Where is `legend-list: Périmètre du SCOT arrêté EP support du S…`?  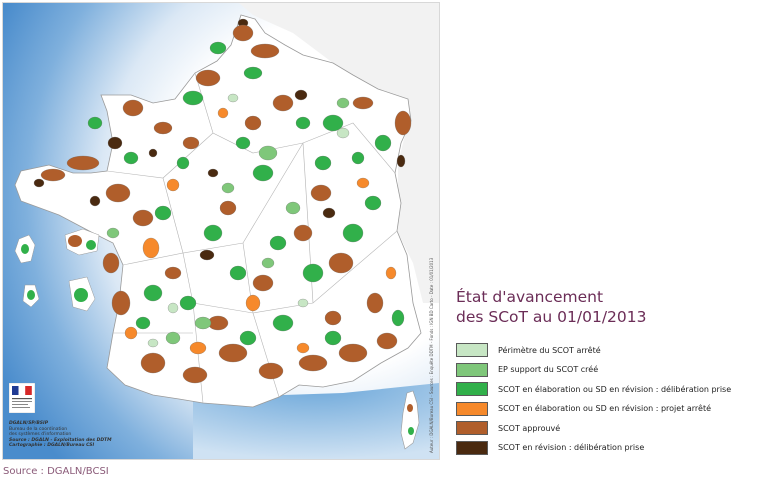
legend-list: Périmètre du SCOT arrêté EP support du S… is located at coordinates (606, 399).